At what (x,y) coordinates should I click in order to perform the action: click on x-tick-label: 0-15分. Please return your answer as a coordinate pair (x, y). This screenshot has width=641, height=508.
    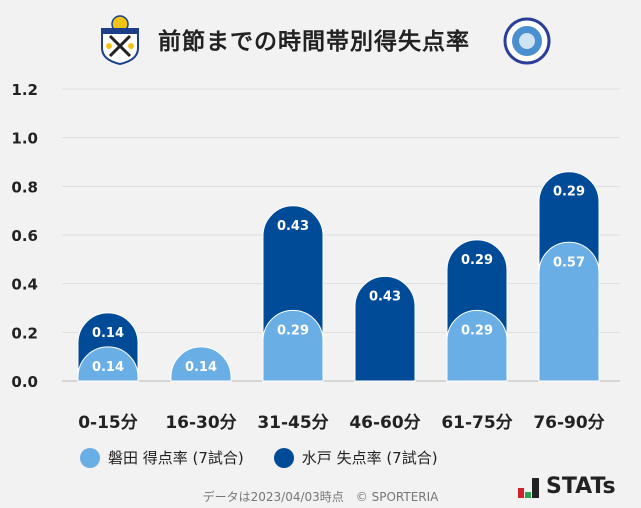
    Looking at the image, I should click on (108, 423).